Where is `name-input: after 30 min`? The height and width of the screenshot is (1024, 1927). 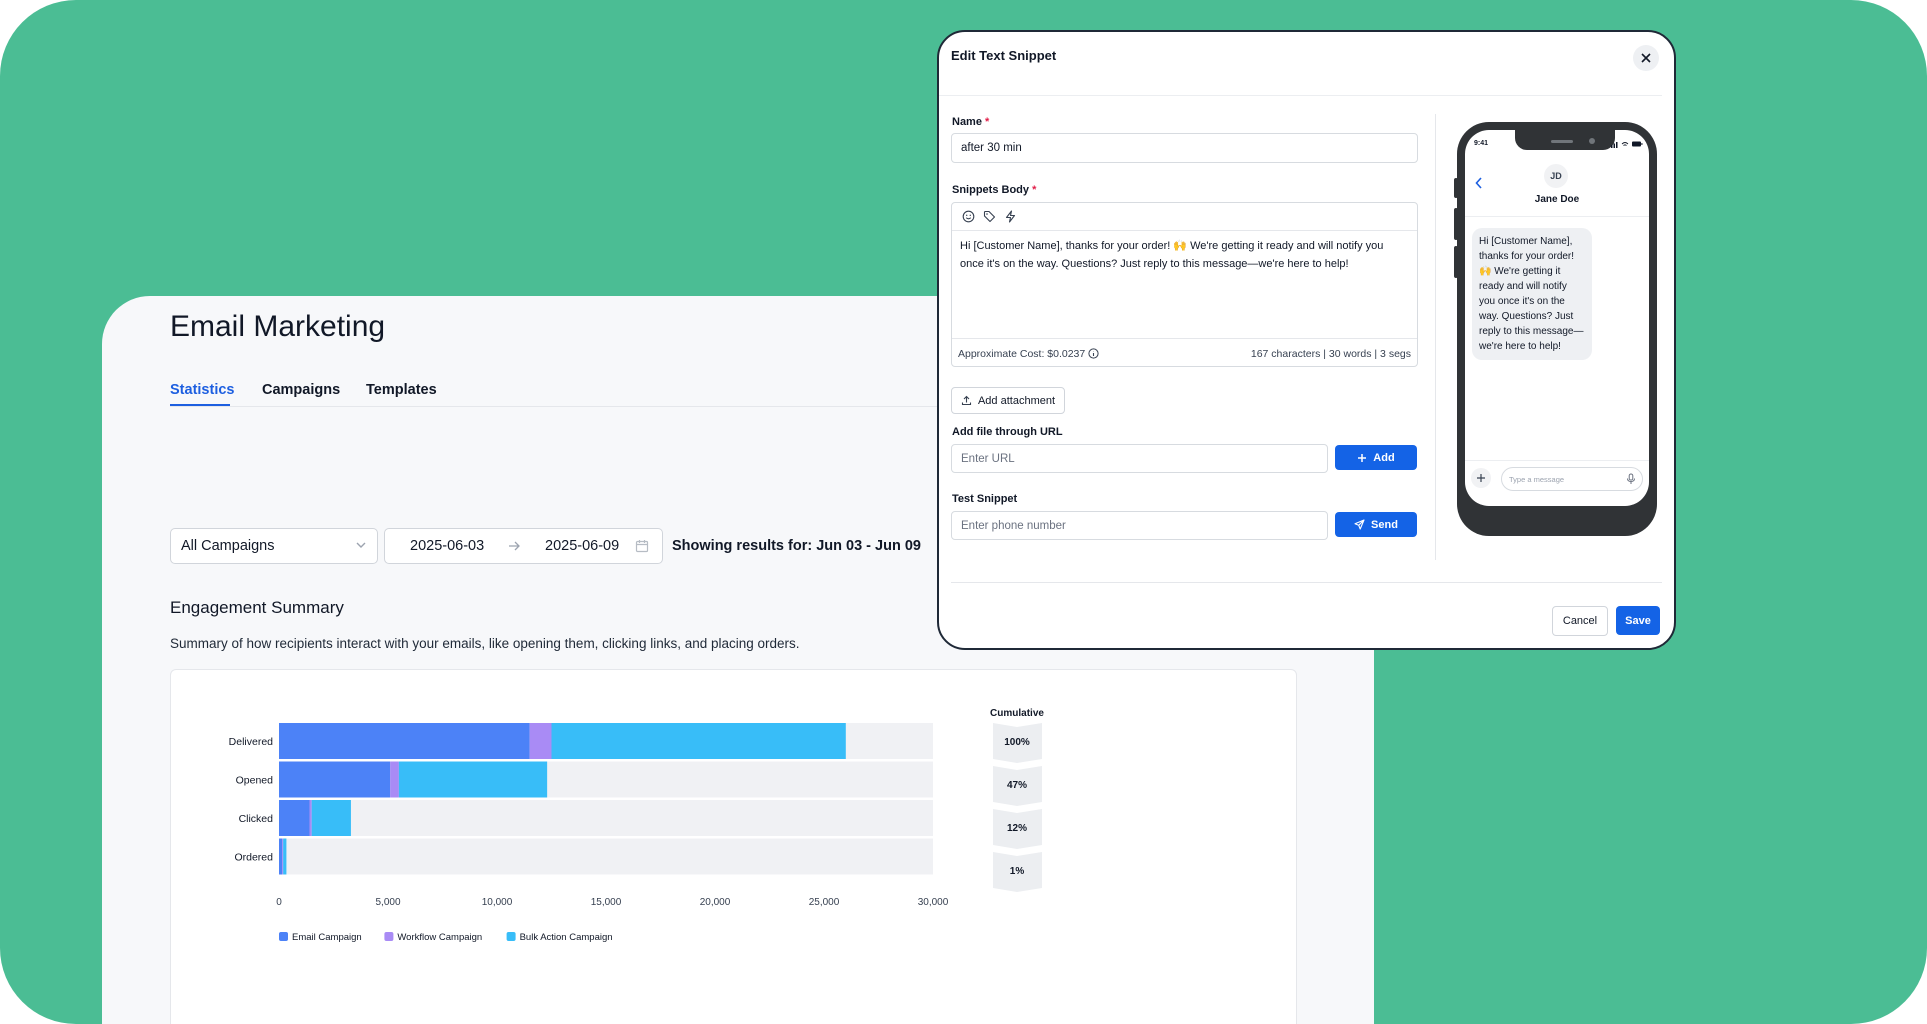
name-input: after 30 min is located at coordinates (1184, 148).